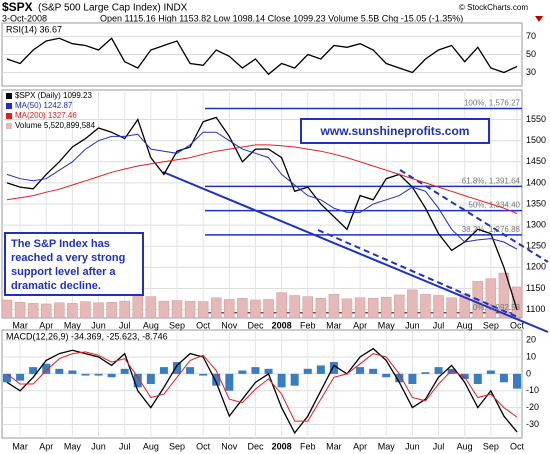 This screenshot has height=454, width=550. What do you see at coordinates (531, 54) in the screenshot?
I see `y-tick-label: 50` at bounding box center [531, 54].